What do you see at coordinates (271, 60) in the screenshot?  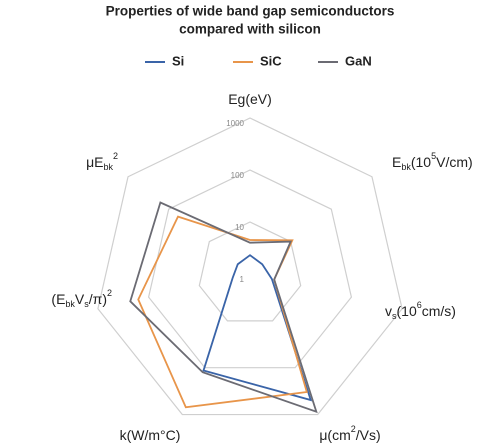 I see `legend-label: SiC` at bounding box center [271, 60].